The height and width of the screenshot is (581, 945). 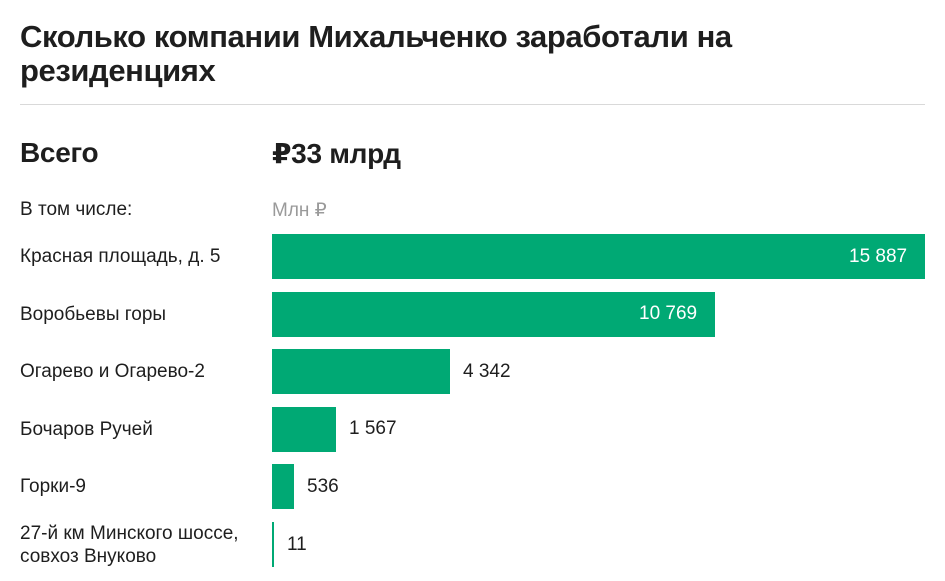 What do you see at coordinates (120, 256) in the screenshot?
I see `category-label: Красная площадь, д. 5` at bounding box center [120, 256].